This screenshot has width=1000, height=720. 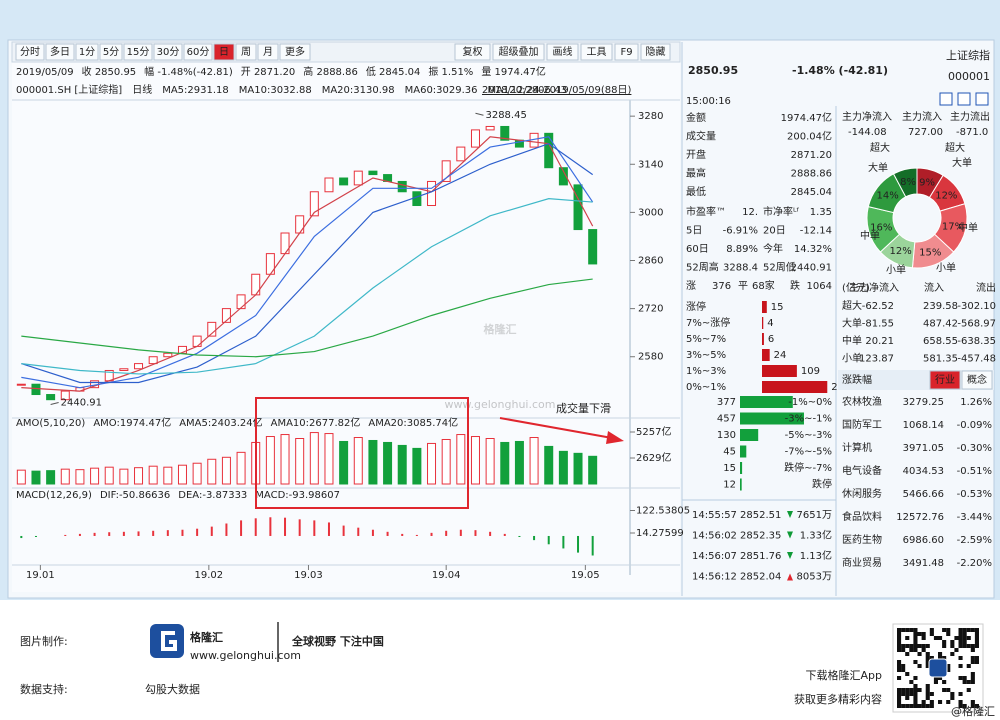 What do you see at coordinates (316, 422) in the screenshot?
I see `info-text: AMA10:2677.82亿` at bounding box center [316, 422].